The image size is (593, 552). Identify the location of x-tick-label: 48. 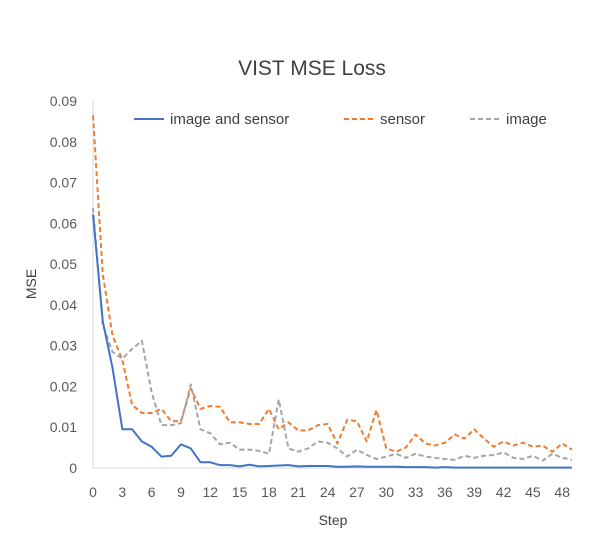
(562, 492).